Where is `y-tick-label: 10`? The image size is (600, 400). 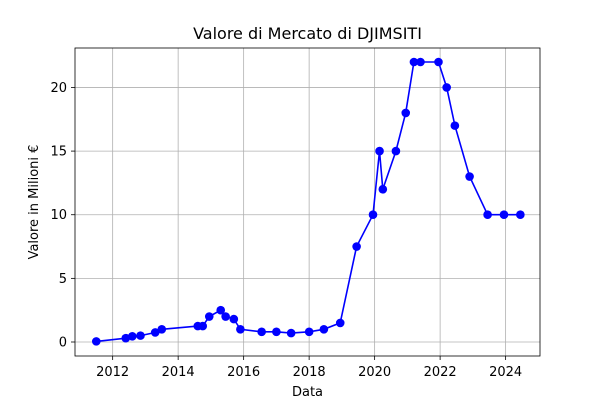 y-tick-label: 10 is located at coordinates (58, 215).